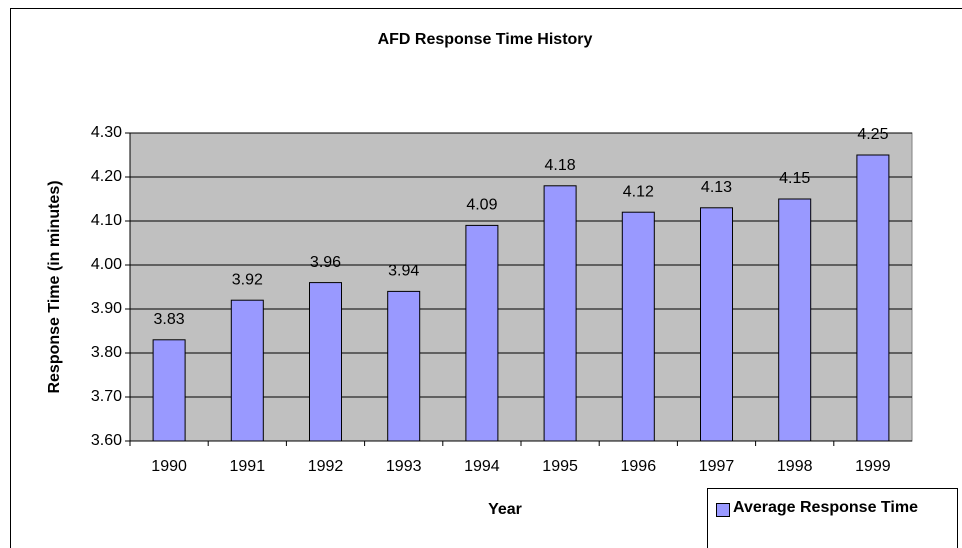  What do you see at coordinates (560, 466) in the screenshot?
I see `x-tick-label: 1995` at bounding box center [560, 466].